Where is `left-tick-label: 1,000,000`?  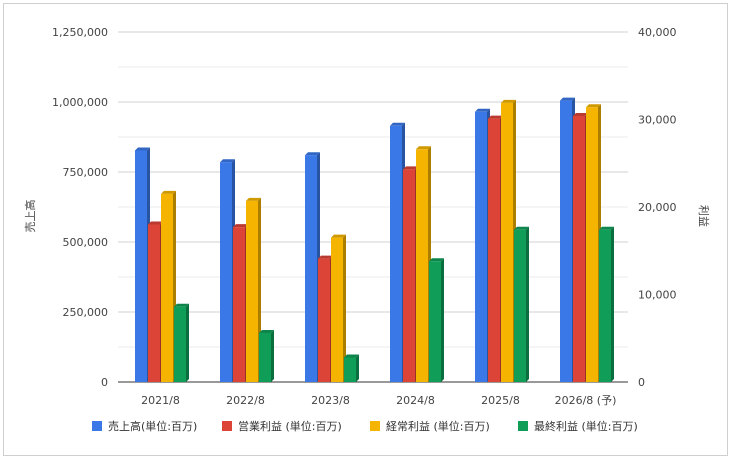
left-tick-label: 1,000,000 is located at coordinates (80, 102).